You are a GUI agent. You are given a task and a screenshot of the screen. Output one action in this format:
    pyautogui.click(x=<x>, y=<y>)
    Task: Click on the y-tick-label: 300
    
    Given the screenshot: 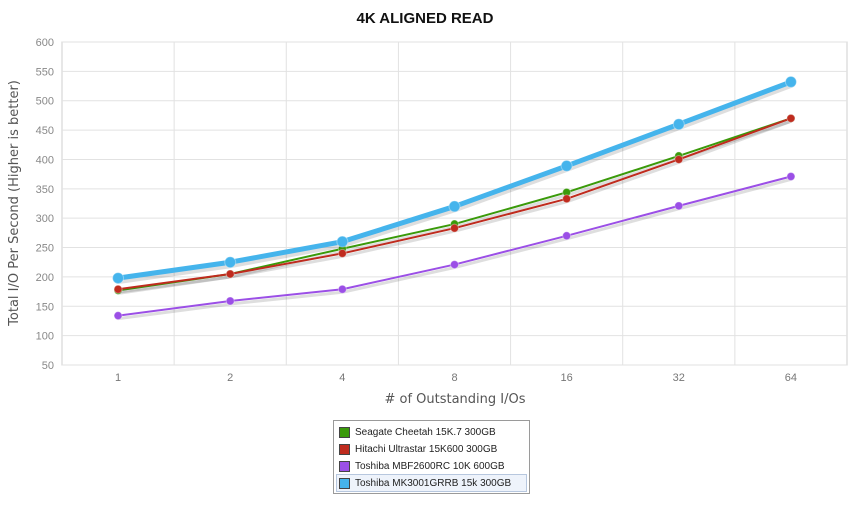 What is the action you would take?
    pyautogui.click(x=45, y=219)
    